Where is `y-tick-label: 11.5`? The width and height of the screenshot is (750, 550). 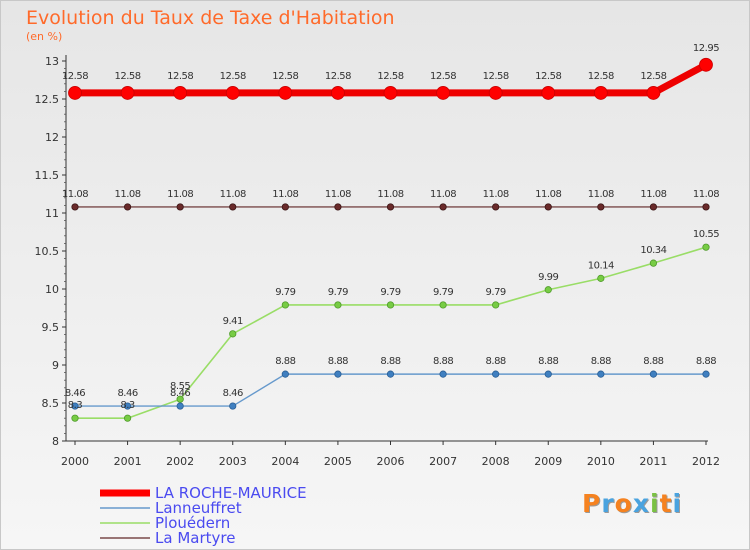 y-tick-label: 11.5 is located at coordinates (47, 175).